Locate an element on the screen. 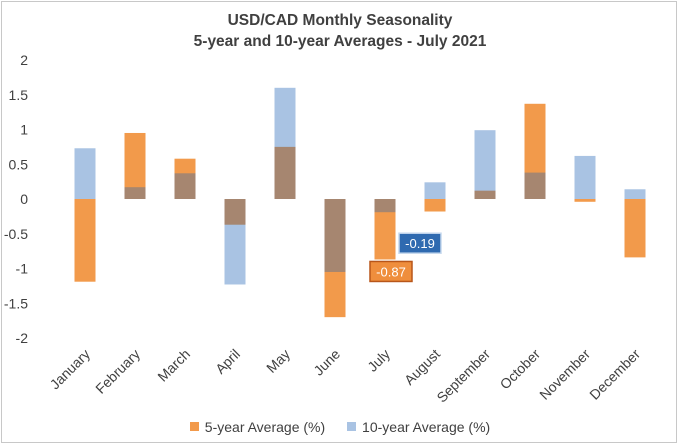  data-label-10-year-average: -0.19 is located at coordinates (420, 243).